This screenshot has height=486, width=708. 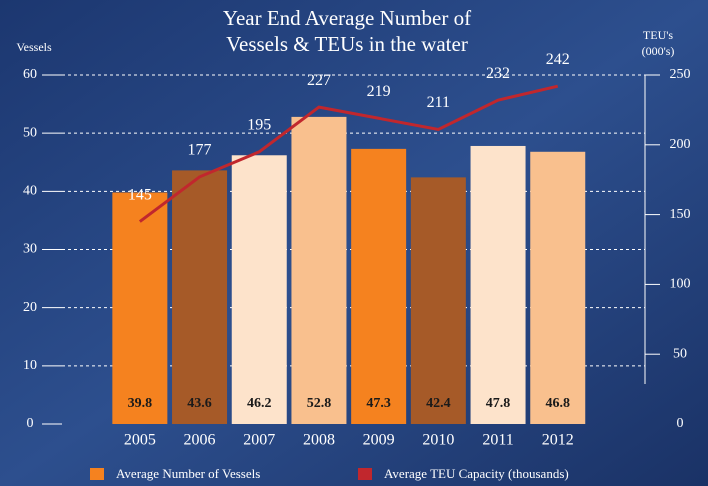 What do you see at coordinates (200, 440) in the screenshot?
I see `x-tick-label: 2006` at bounding box center [200, 440].